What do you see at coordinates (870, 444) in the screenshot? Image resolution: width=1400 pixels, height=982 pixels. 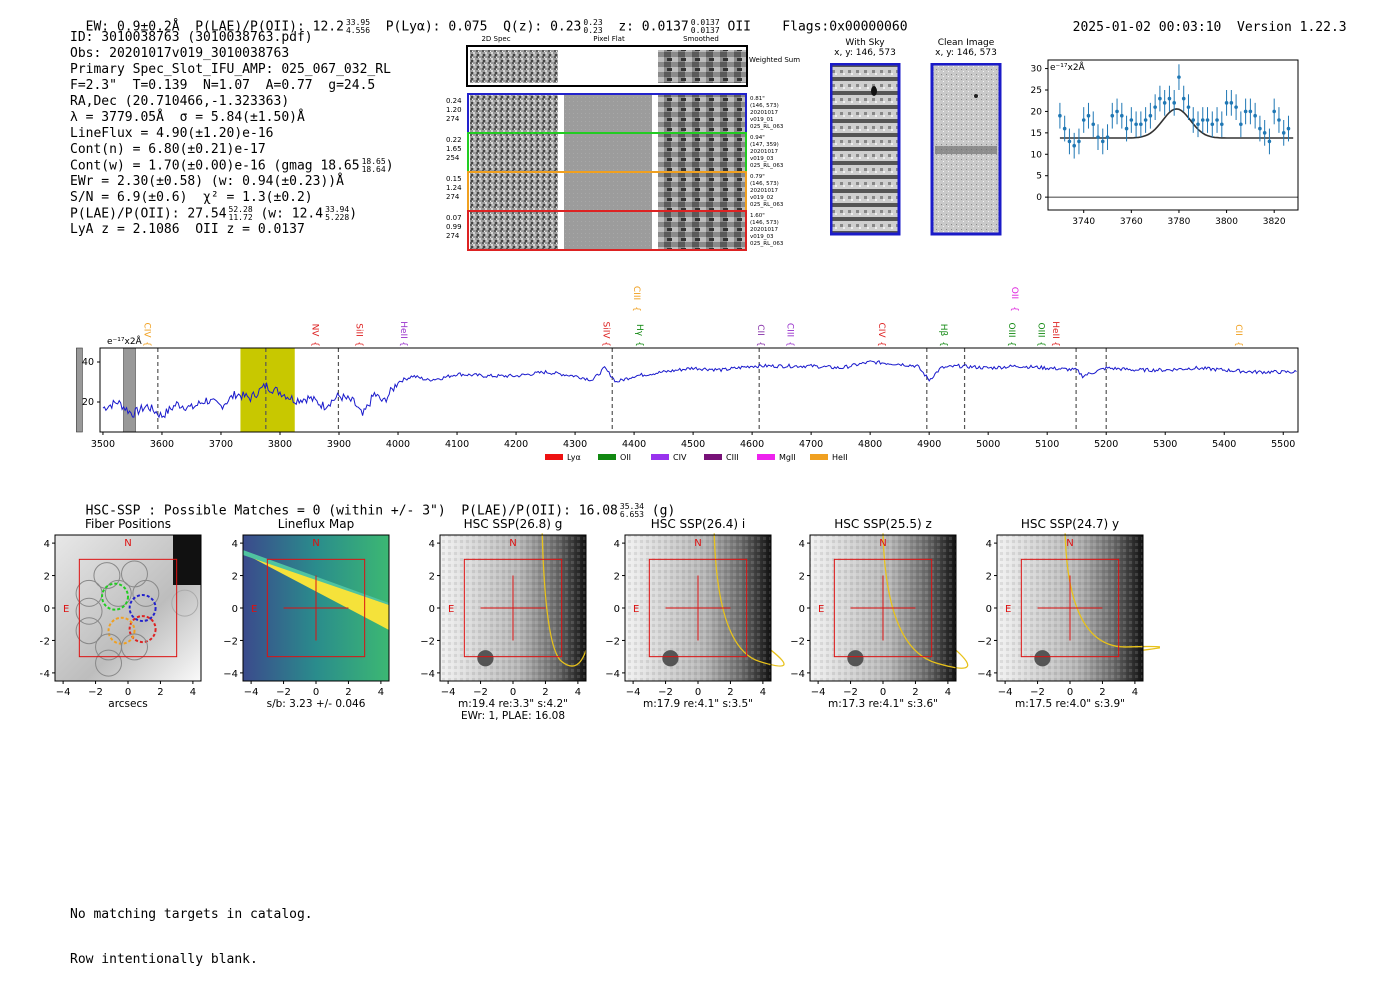 I see `spectrum-xtick-label: 4800` at bounding box center [870, 444].